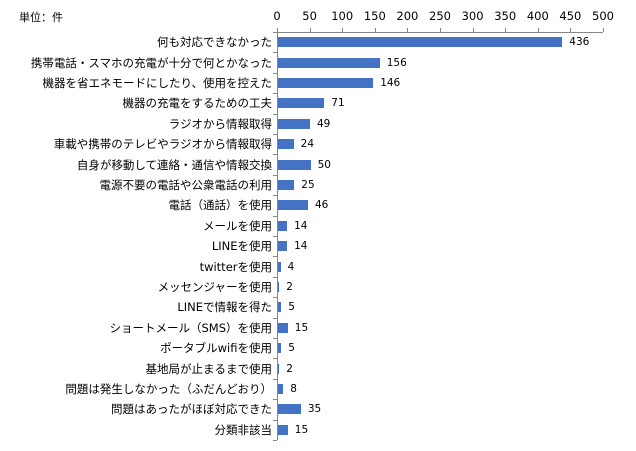  I want to click on category-label: ショートメール（SMS）を使用, so click(190, 328).